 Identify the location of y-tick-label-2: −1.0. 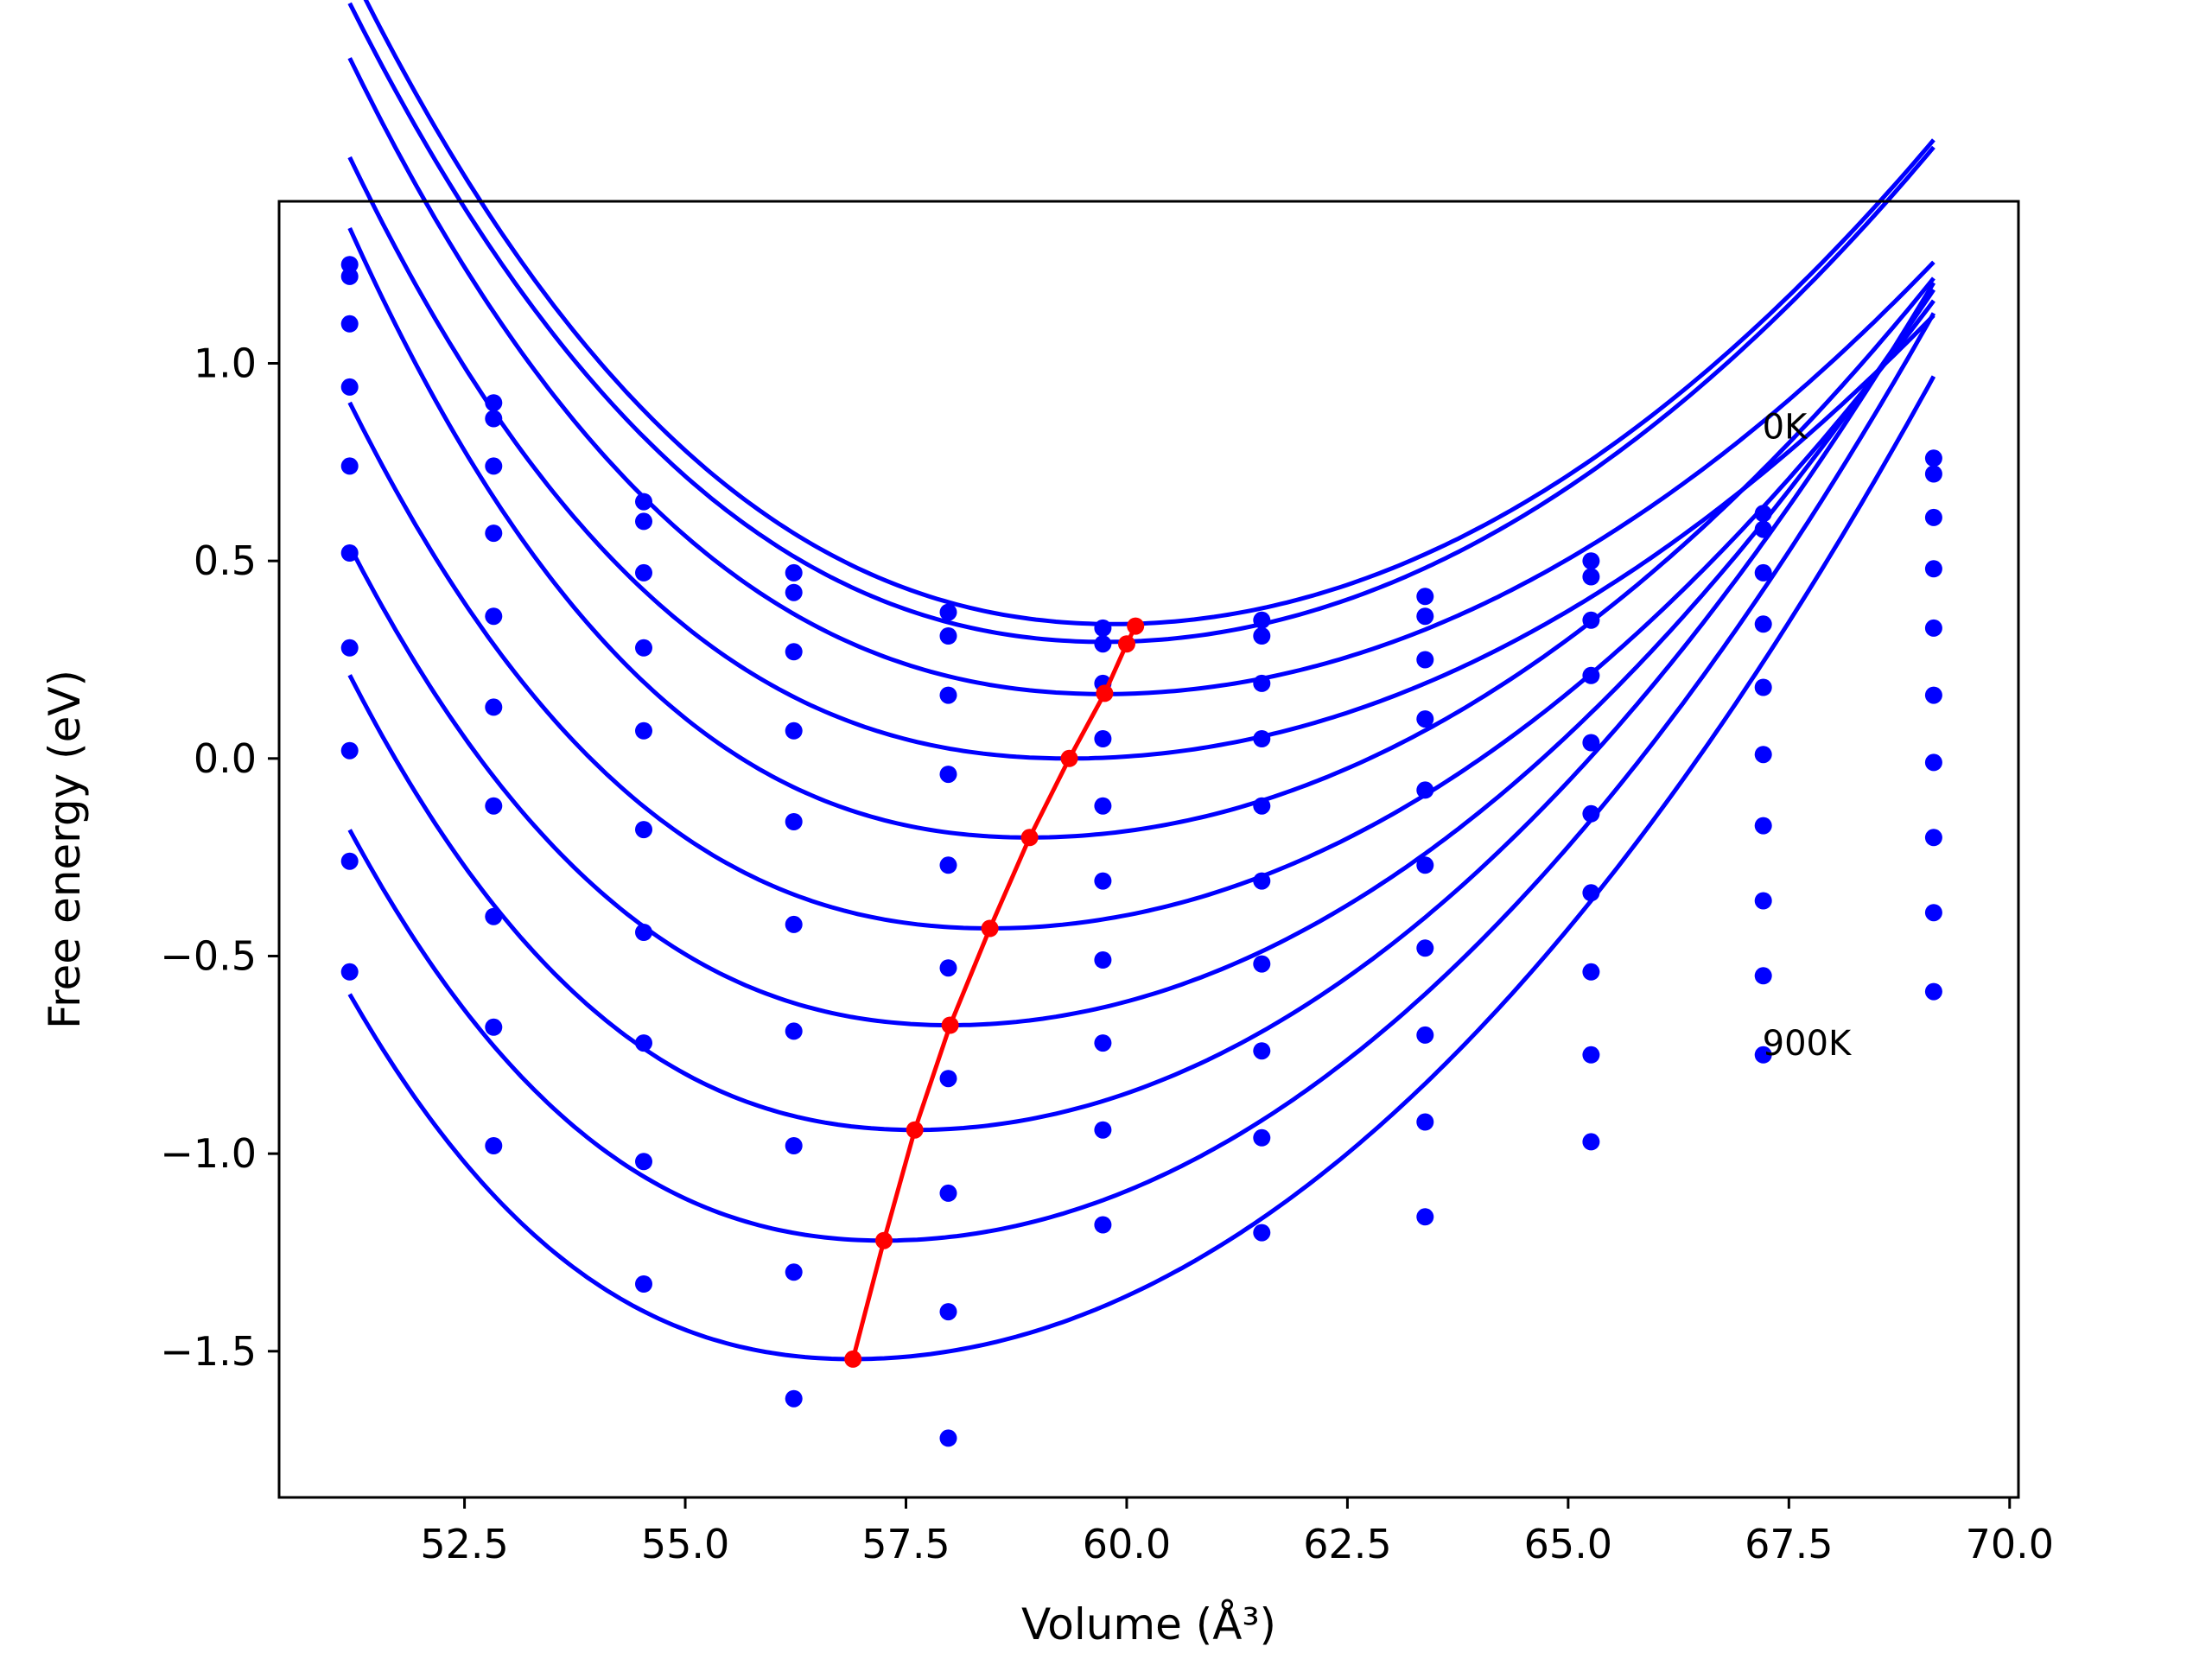
(208, 1153).